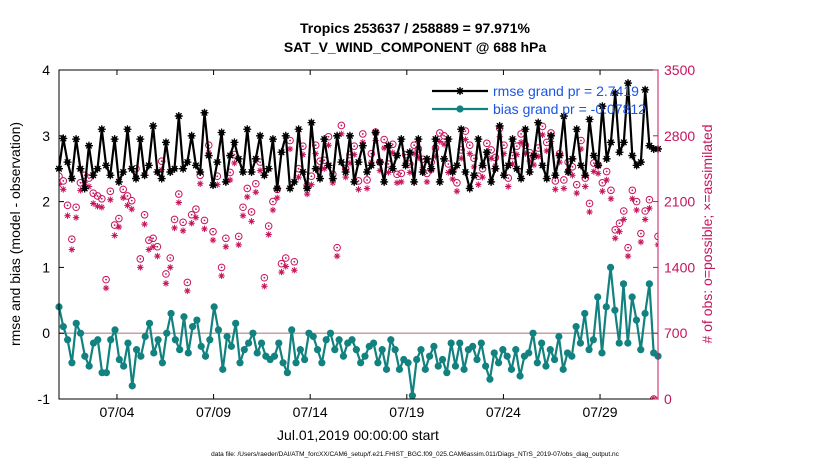 The height and width of the screenshot is (470, 830). I want to click on x-tick-label: 07/24, so click(503, 412).